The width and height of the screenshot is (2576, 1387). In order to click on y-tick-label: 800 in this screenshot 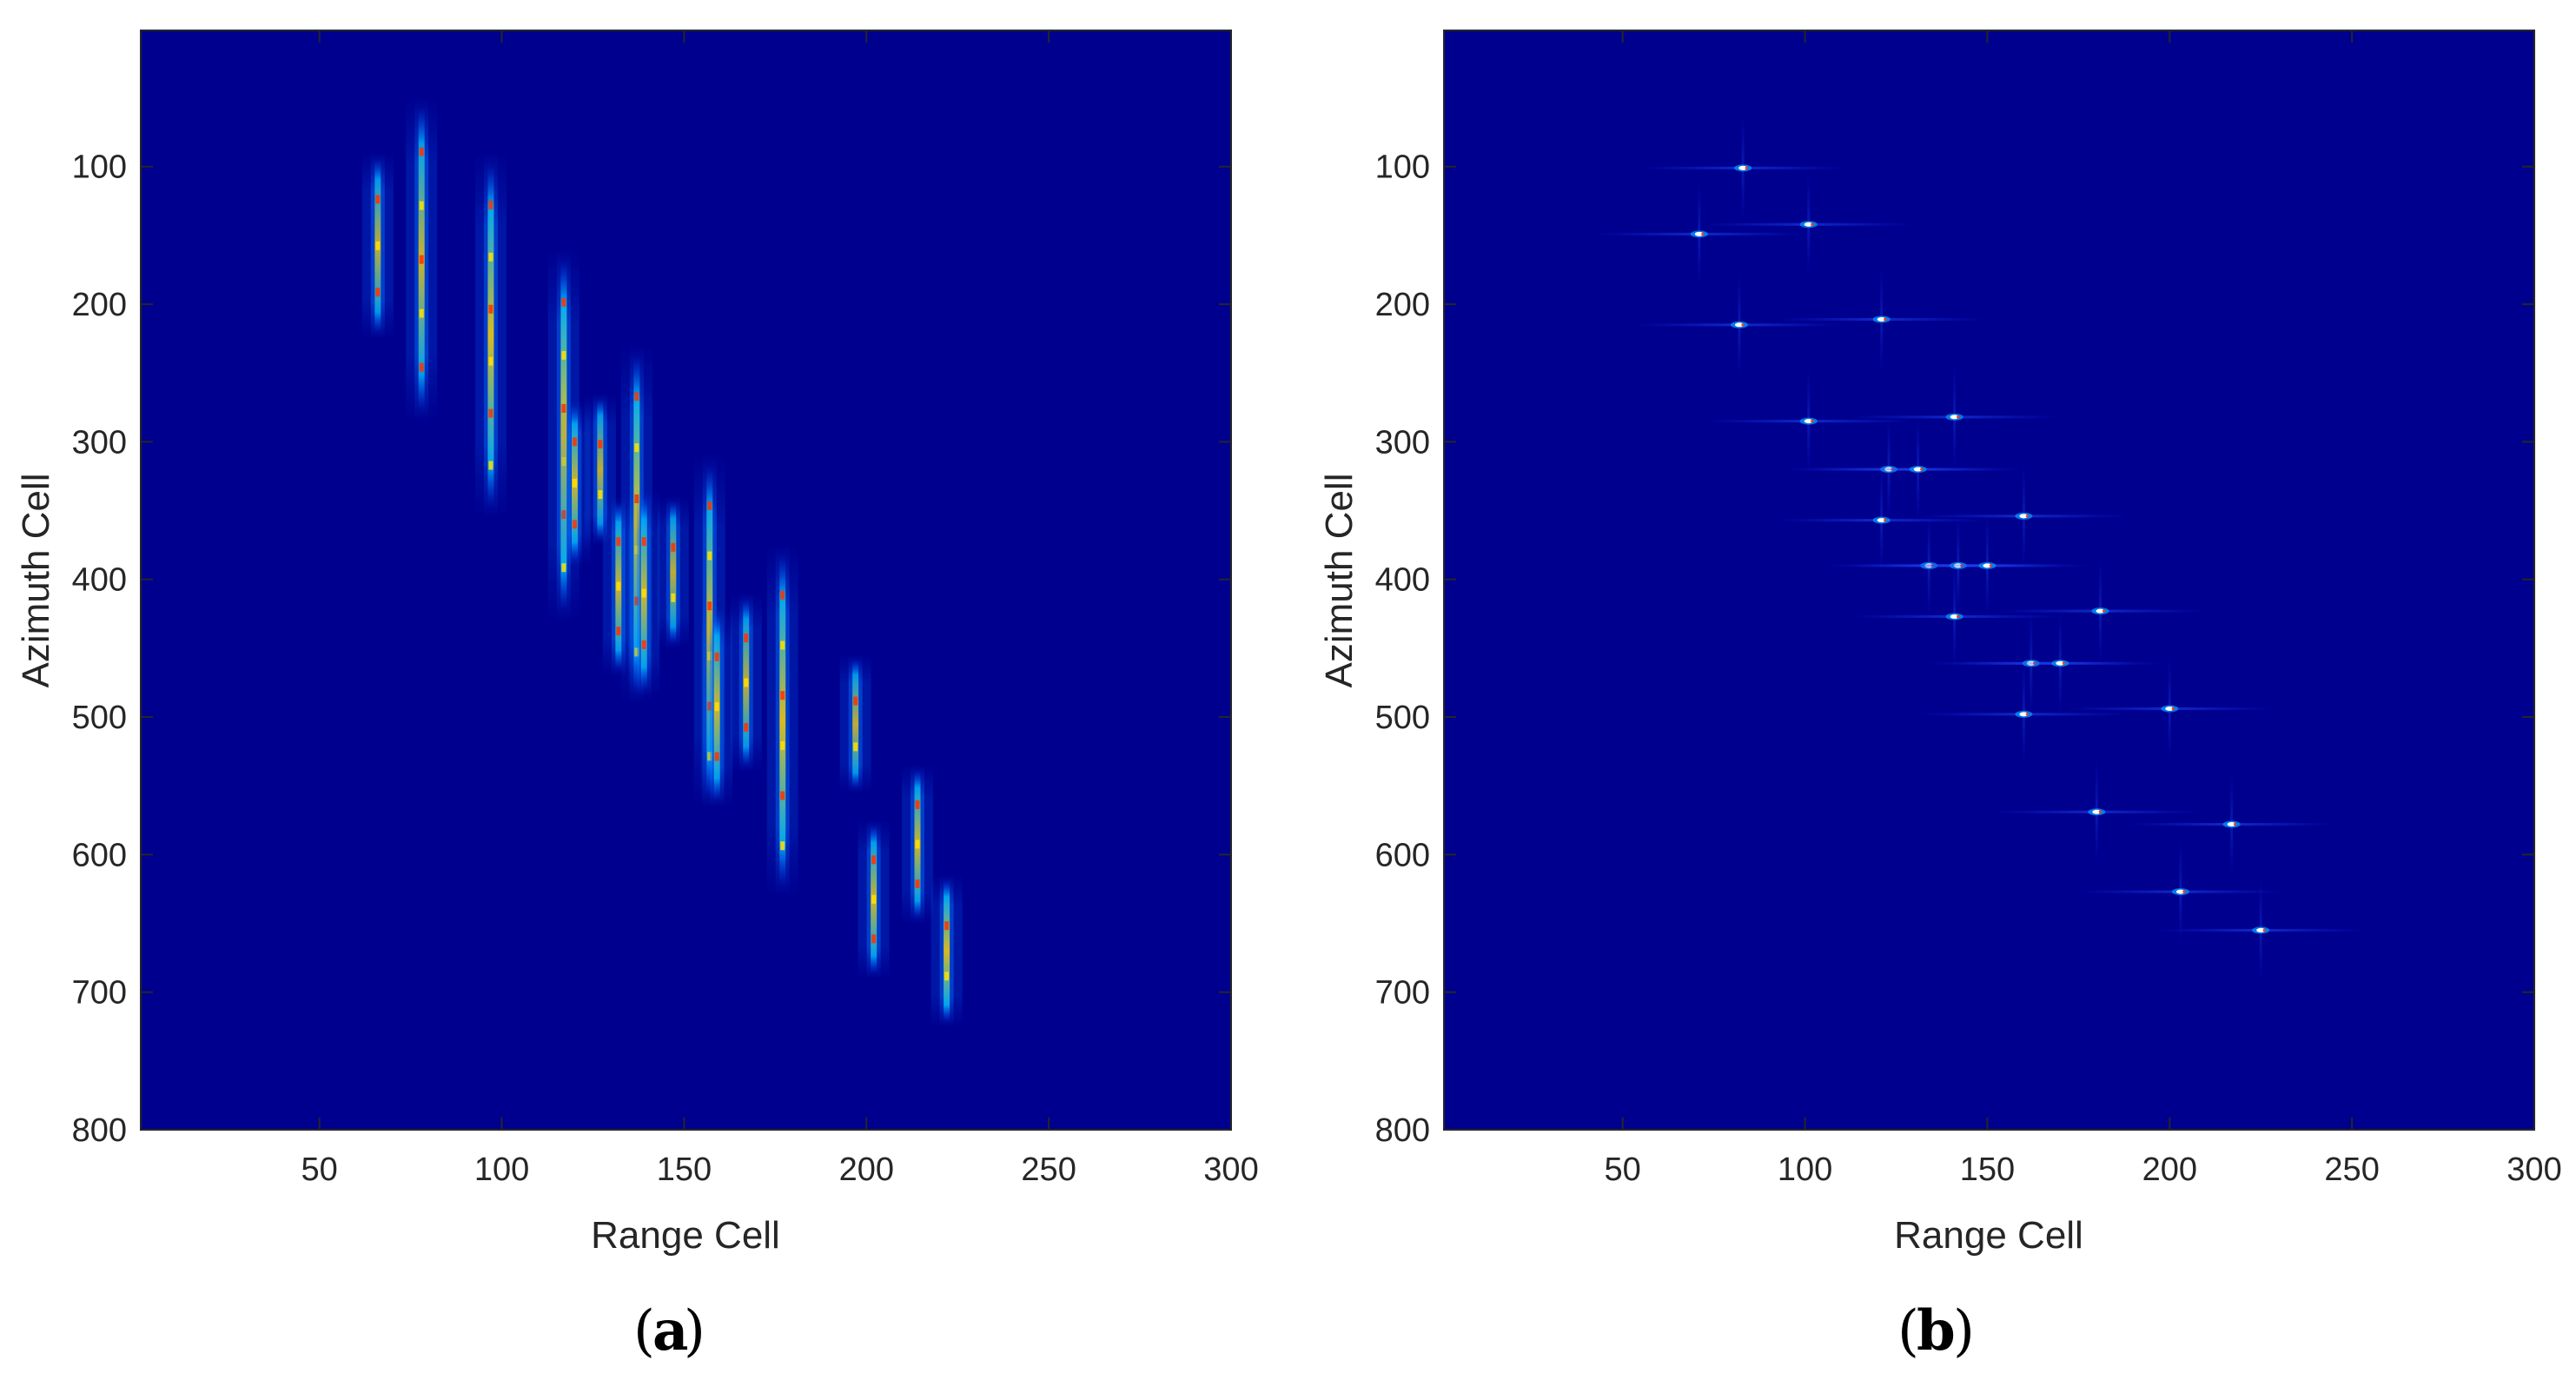, I will do `click(99, 1130)`.